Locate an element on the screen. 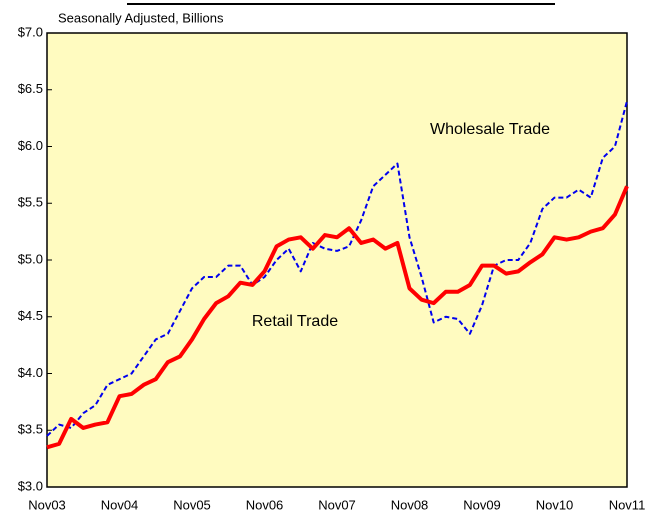 This screenshot has width=647, height=514. series-label: Wholesale Trade is located at coordinates (490, 129).